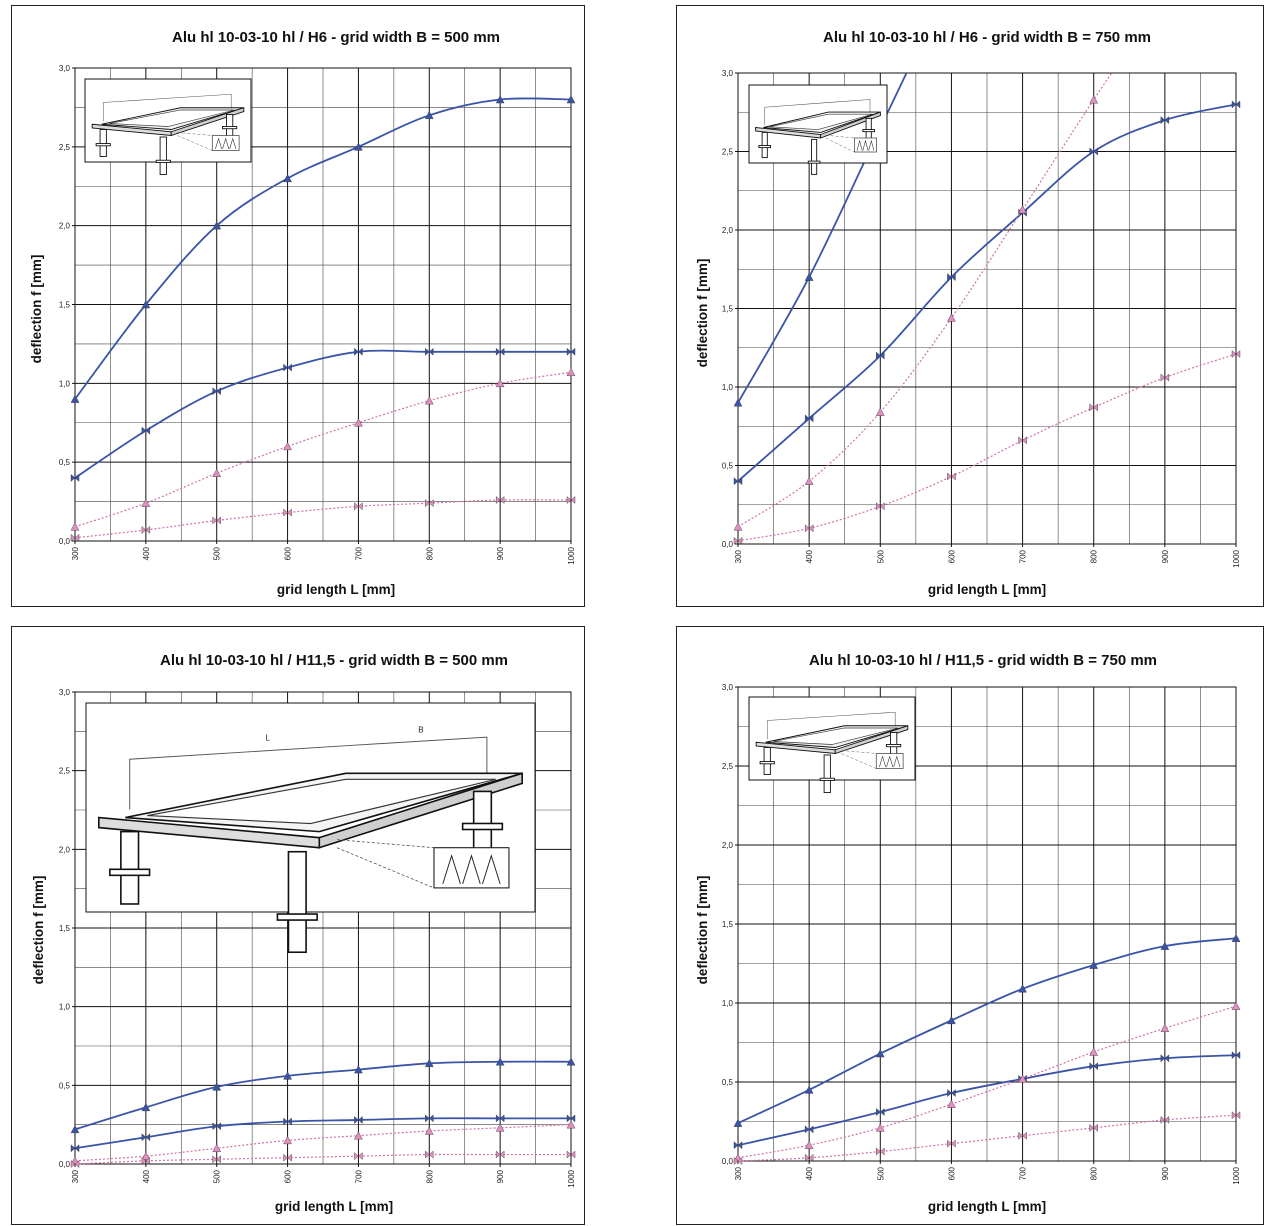  I want to click on x-axis-label: grid length L [mm], so click(987, 1206).